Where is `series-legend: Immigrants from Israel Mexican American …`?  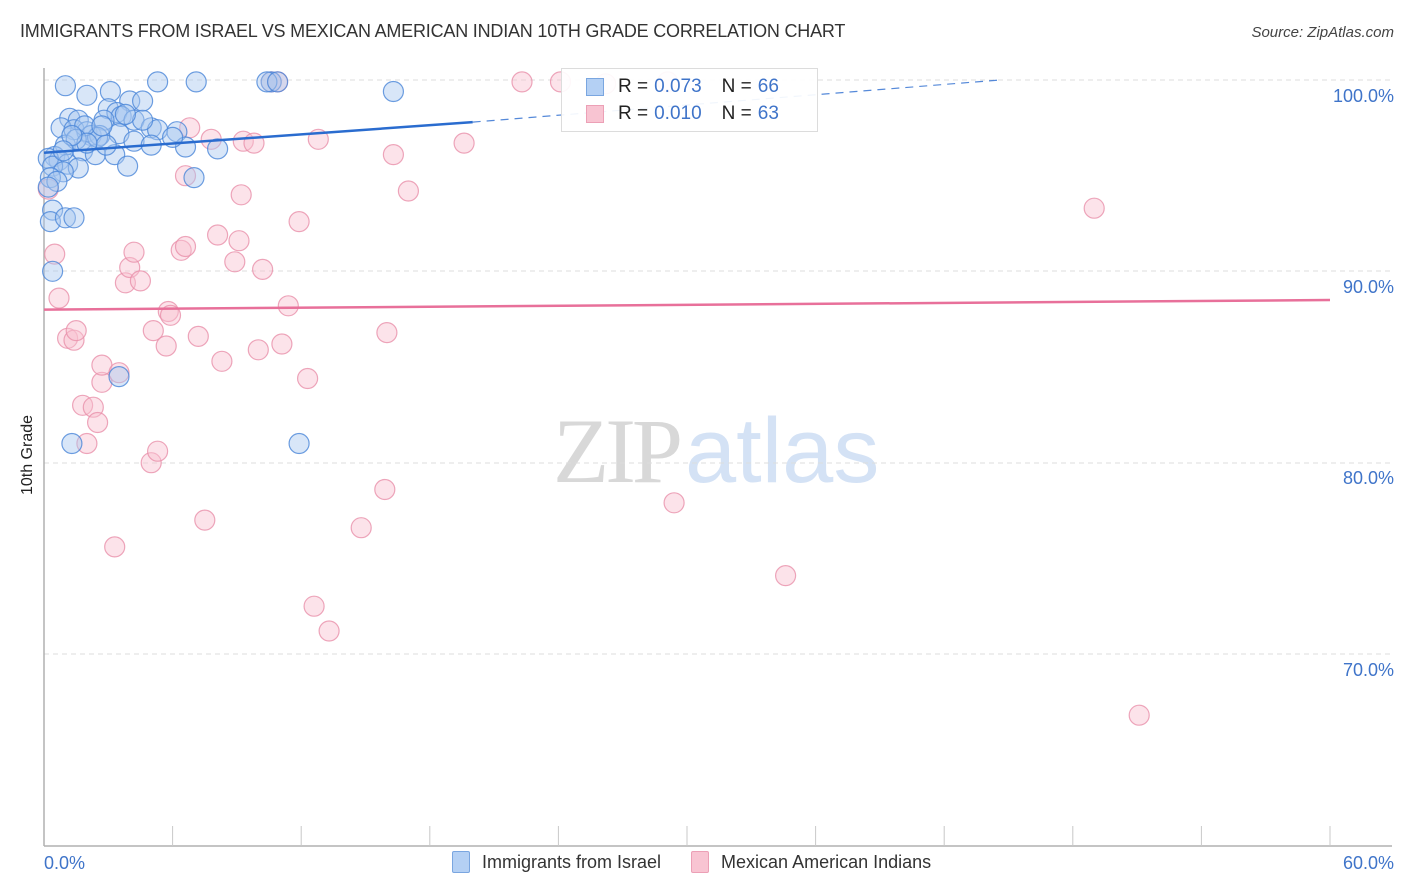
series-legend: Immigrants from Israel Mexican American … is located at coordinates (706, 862).